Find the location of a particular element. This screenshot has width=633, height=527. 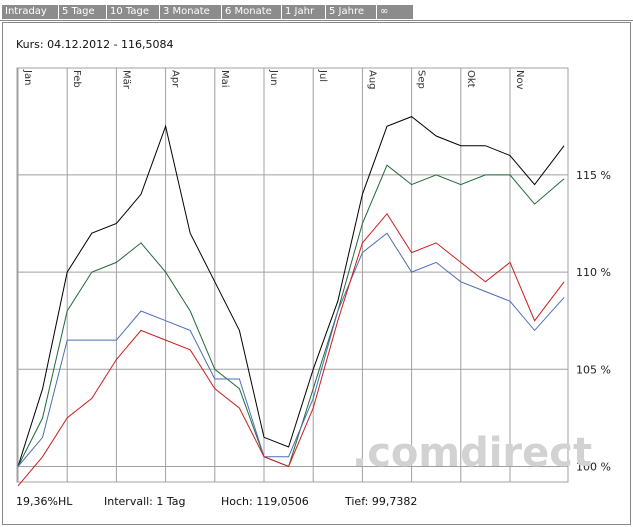

low-value: Tief: 99,7382 is located at coordinates (381, 501).